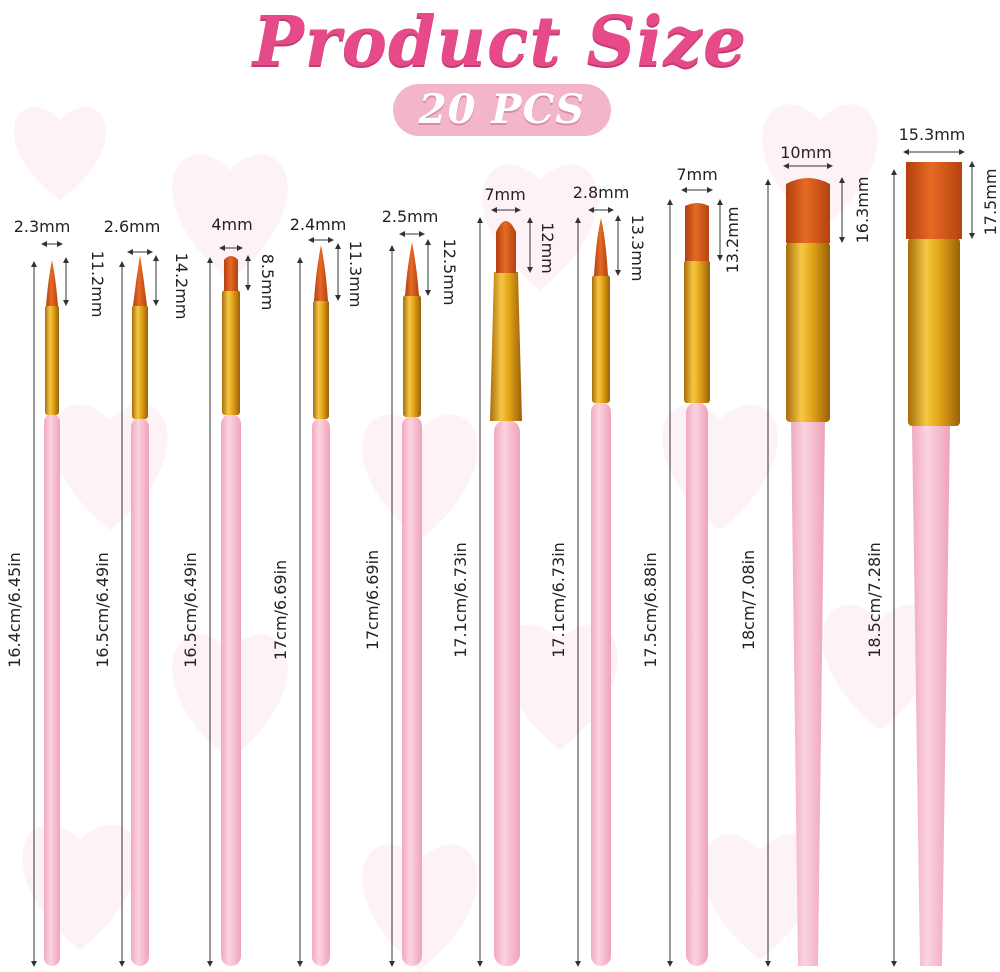 The image size is (1000, 972). Describe the element at coordinates (932, 134) in the screenshot. I see `brush-10-width-label: 15.3mm` at that location.